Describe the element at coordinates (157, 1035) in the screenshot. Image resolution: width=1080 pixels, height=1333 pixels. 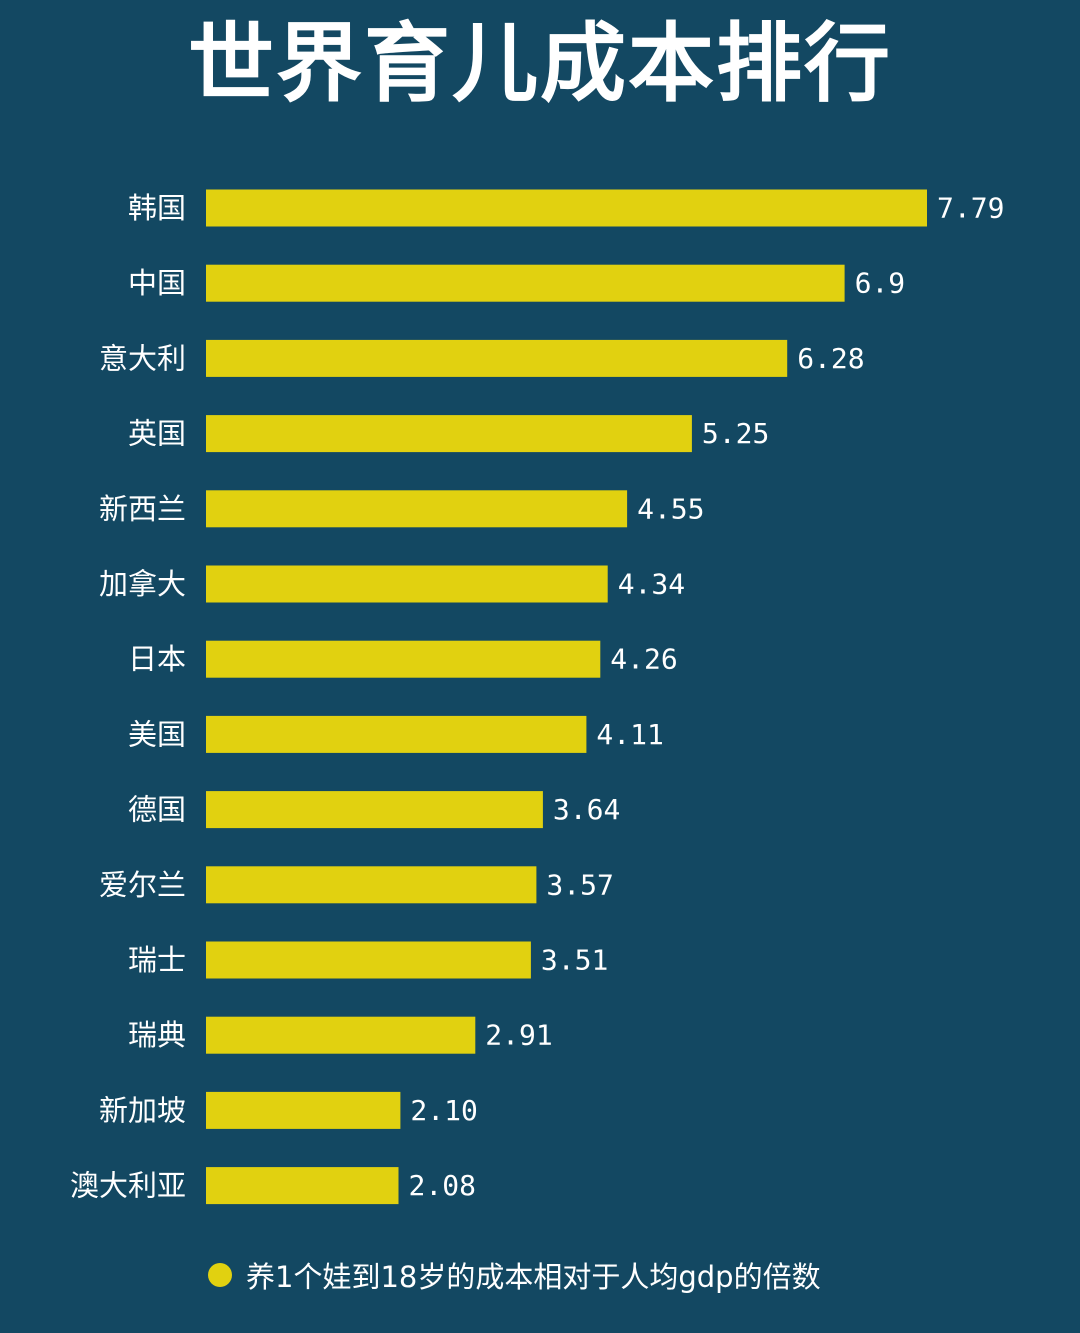
I see `category-label: 瑞典` at that location.